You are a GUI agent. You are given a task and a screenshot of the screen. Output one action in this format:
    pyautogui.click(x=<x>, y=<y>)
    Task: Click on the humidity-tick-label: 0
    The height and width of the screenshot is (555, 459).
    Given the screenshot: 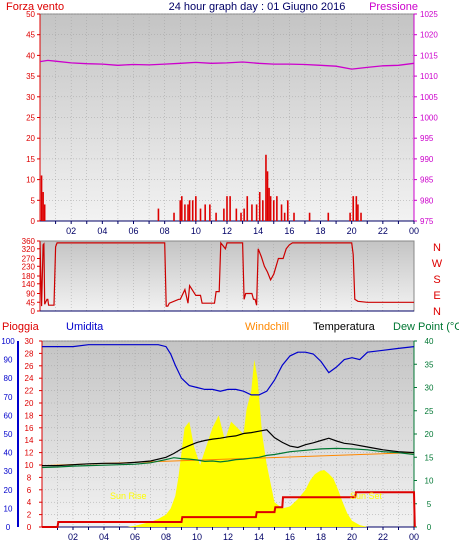 What is the action you would take?
    pyautogui.click(x=8, y=527)
    